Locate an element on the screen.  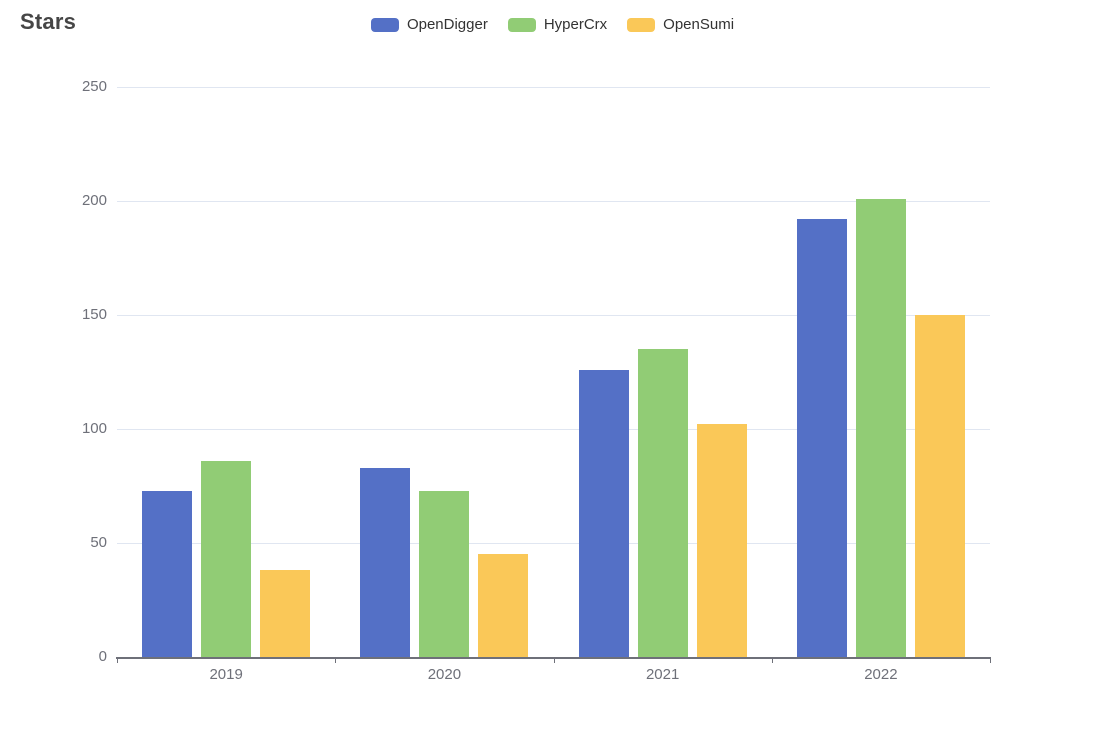
bar-opensumi-2019 is located at coordinates (285, 613).